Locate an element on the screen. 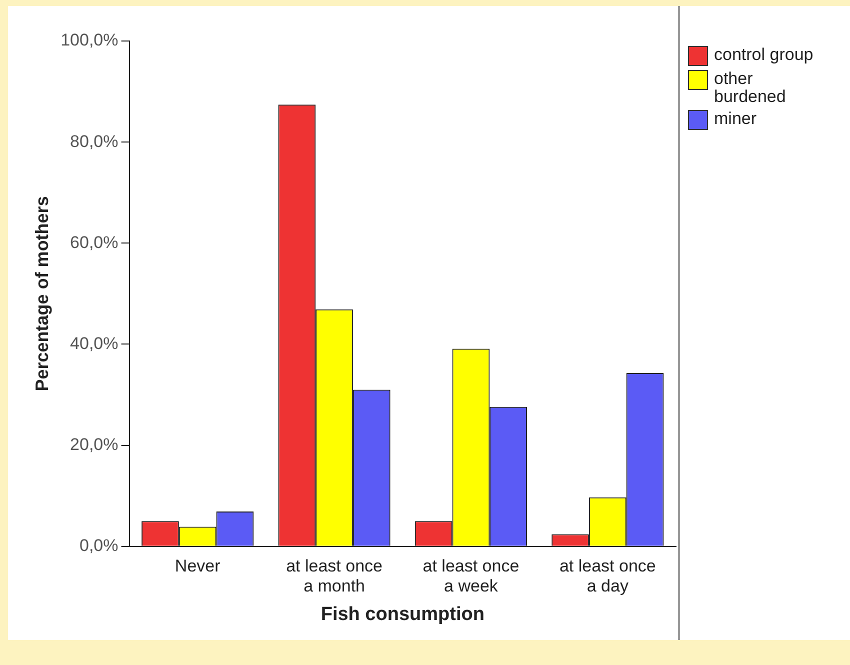 The height and width of the screenshot is (665, 850). y-tick-label: 60,0% is located at coordinates (94, 242).